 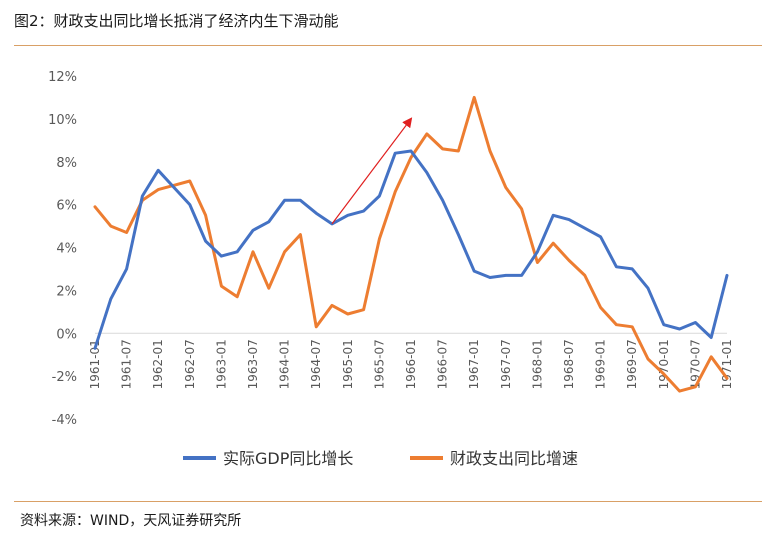 What do you see at coordinates (66, 163) in the screenshot?
I see `y-tick-label: 8%` at bounding box center [66, 163].